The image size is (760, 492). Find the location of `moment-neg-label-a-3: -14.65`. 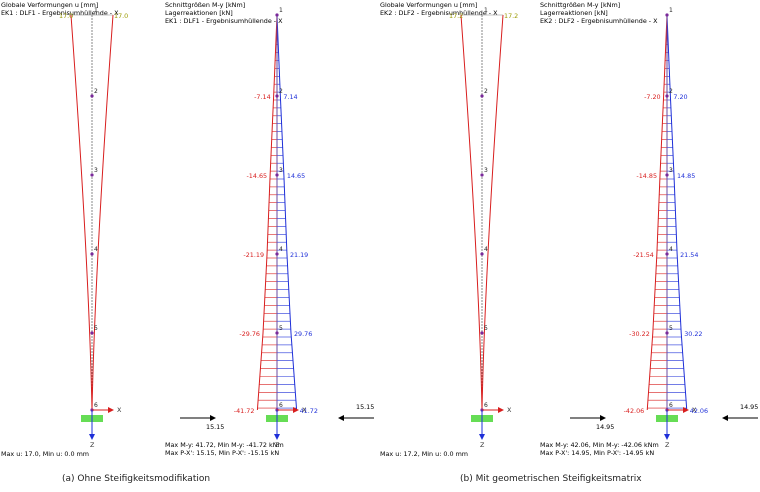

moment-neg-label-a-3: -14.65 is located at coordinates (257, 176).